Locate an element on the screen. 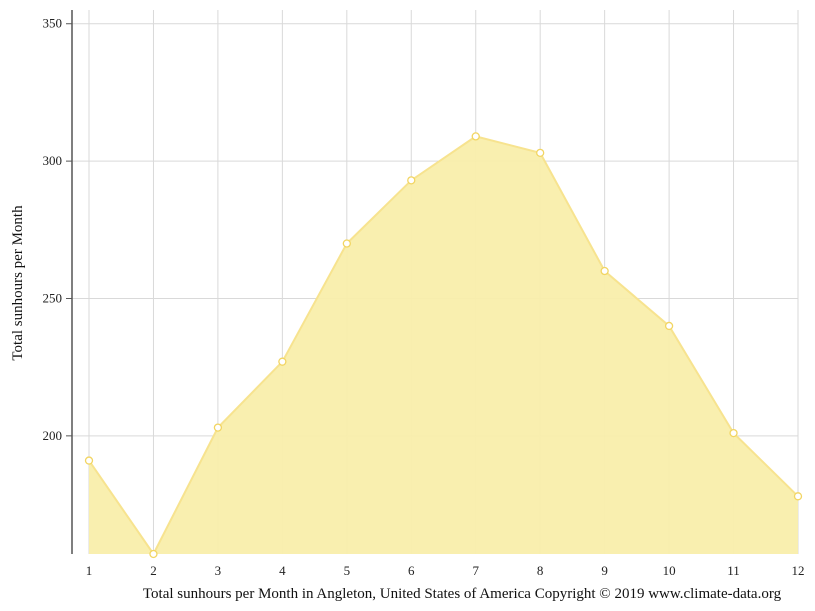 The image size is (815, 611). x-tick-label-11: 11 is located at coordinates (733, 570).